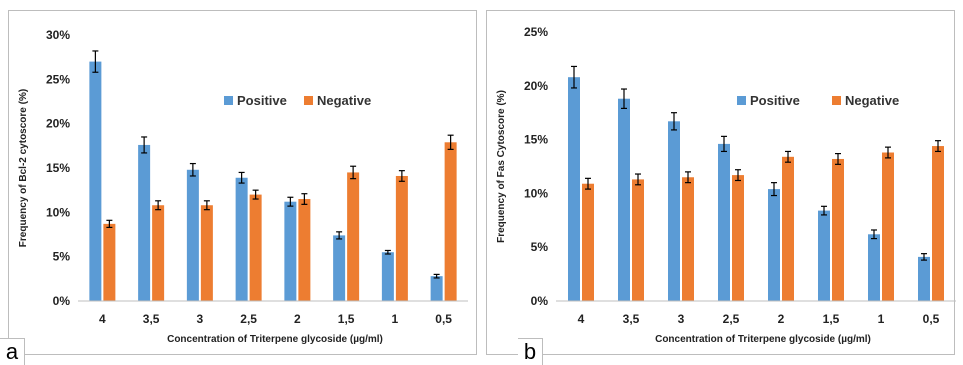  Describe the element at coordinates (12, 351) in the screenshot. I see `panel-label-a: a` at that location.